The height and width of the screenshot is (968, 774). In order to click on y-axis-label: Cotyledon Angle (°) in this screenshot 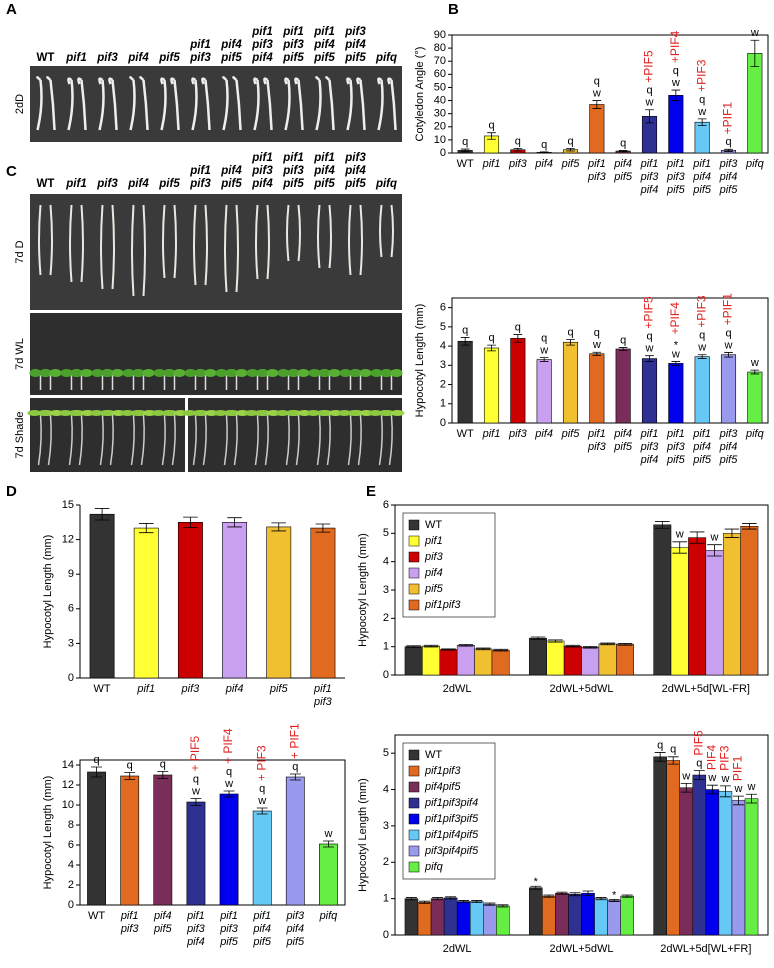, I will do `click(420, 94)`.